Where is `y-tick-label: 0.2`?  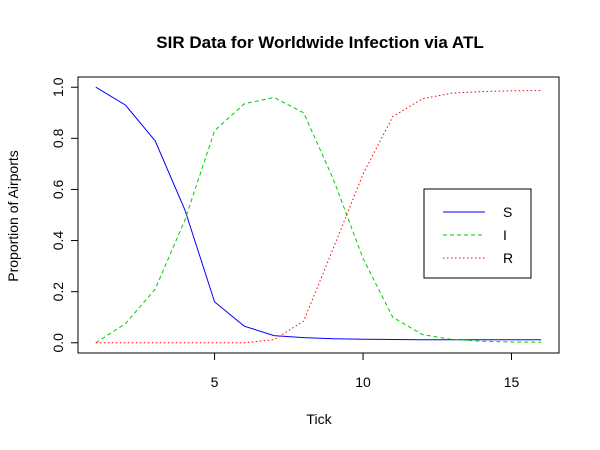
y-tick-label: 0.2 is located at coordinates (58, 292).